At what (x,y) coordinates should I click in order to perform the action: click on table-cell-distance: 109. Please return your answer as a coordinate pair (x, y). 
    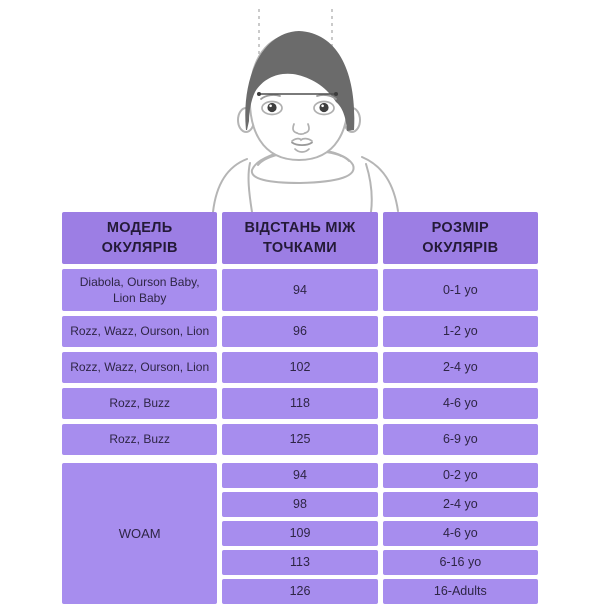
    Looking at the image, I should click on (300, 533).